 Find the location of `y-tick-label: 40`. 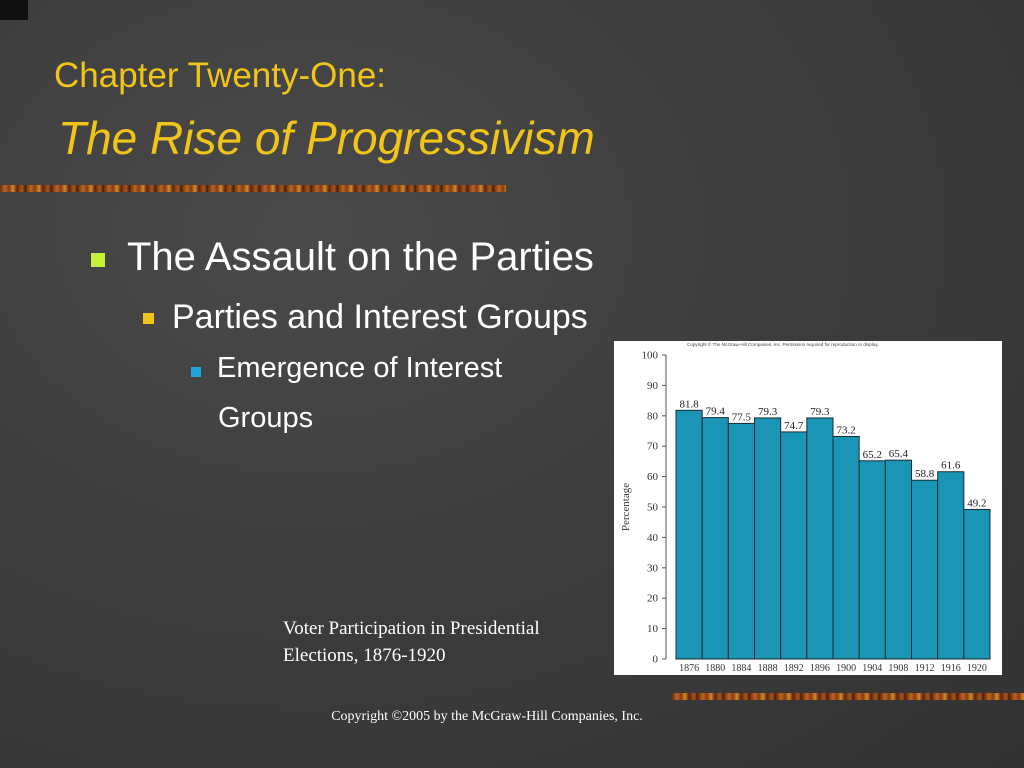

y-tick-label: 40 is located at coordinates (653, 538).